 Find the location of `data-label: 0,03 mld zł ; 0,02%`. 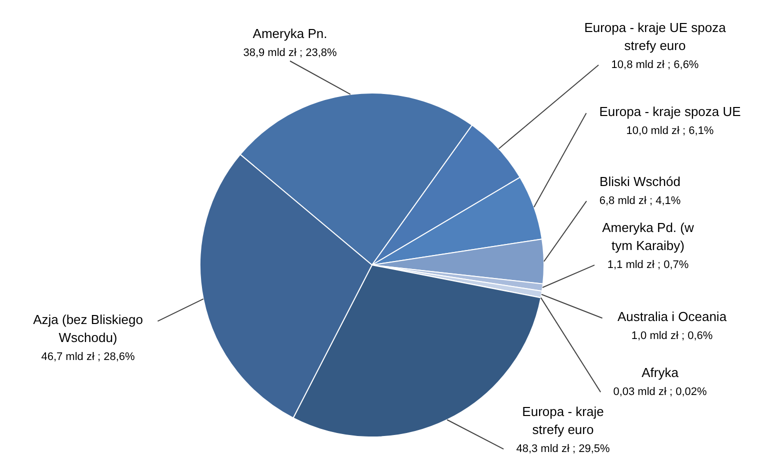

data-label: 0,03 mld zł ; 0,02% is located at coordinates (660, 392).